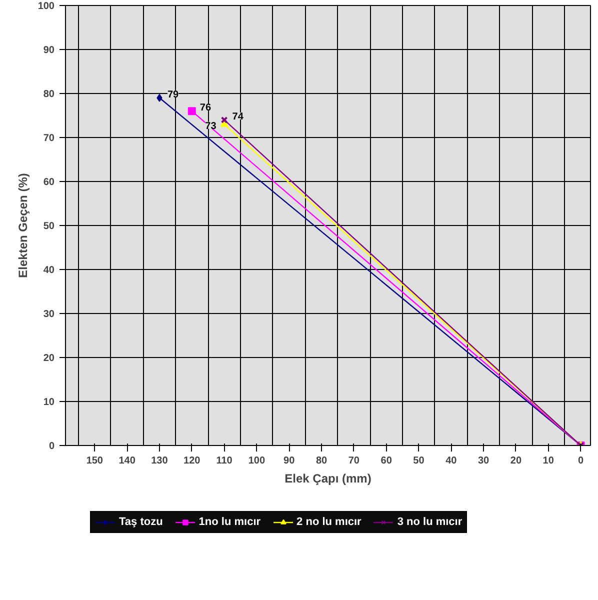 This screenshot has height=600, width=598. What do you see at coordinates (238, 116) in the screenshot?
I see `data-label: 74` at bounding box center [238, 116].